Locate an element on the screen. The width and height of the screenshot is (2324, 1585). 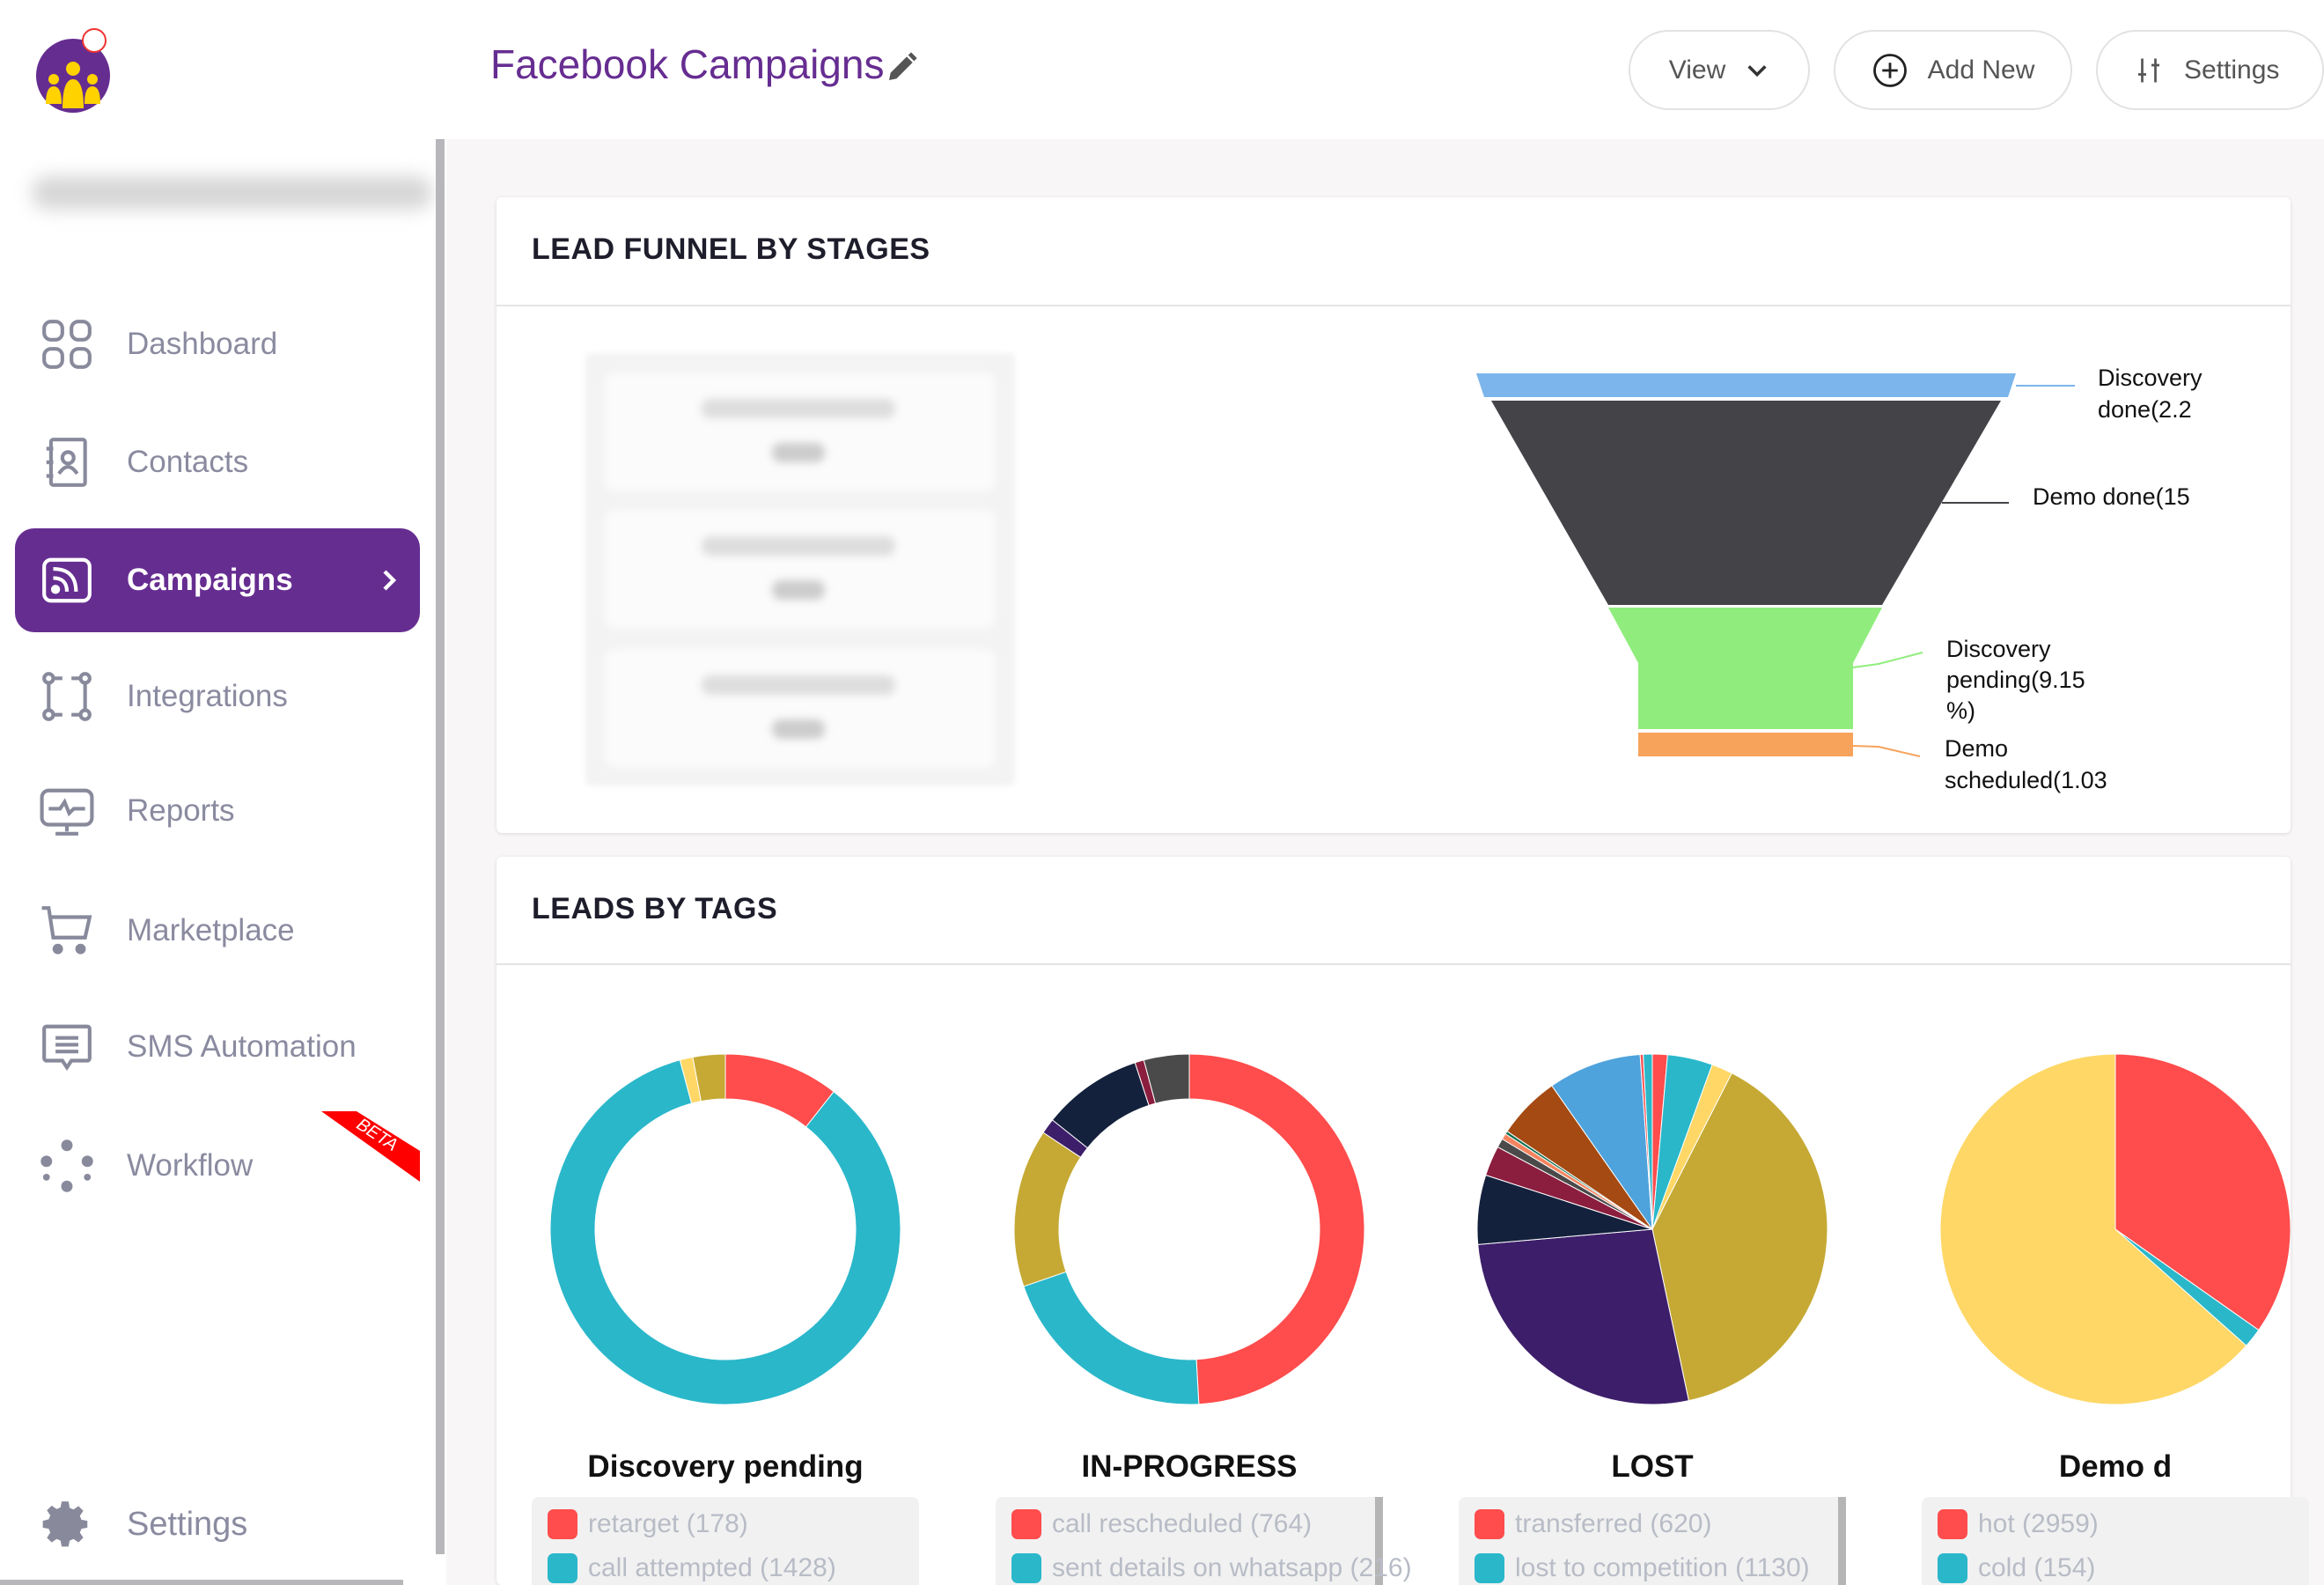
legend-item: hot (2959) is located at coordinates (2018, 1524).